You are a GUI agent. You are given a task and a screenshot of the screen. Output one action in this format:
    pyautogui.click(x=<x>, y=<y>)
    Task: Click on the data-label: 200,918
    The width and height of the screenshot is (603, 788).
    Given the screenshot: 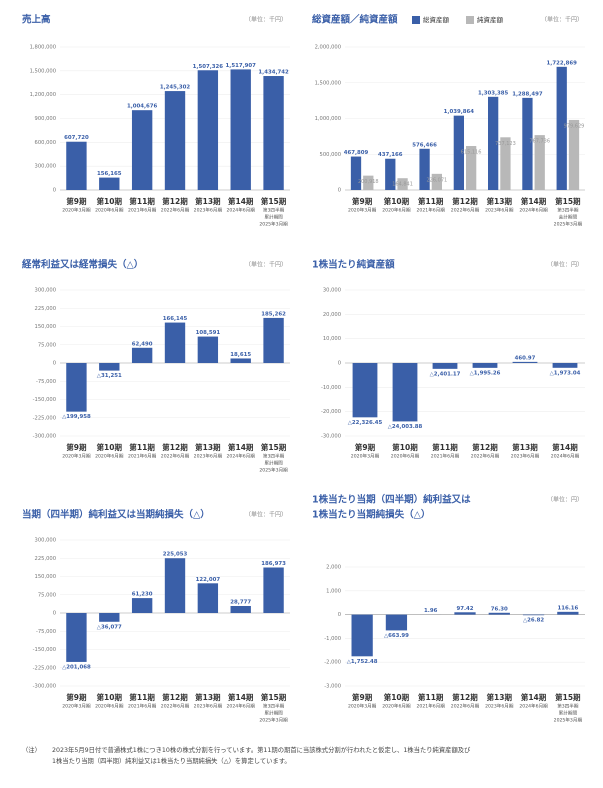 What is the action you would take?
    pyautogui.click(x=368, y=182)
    